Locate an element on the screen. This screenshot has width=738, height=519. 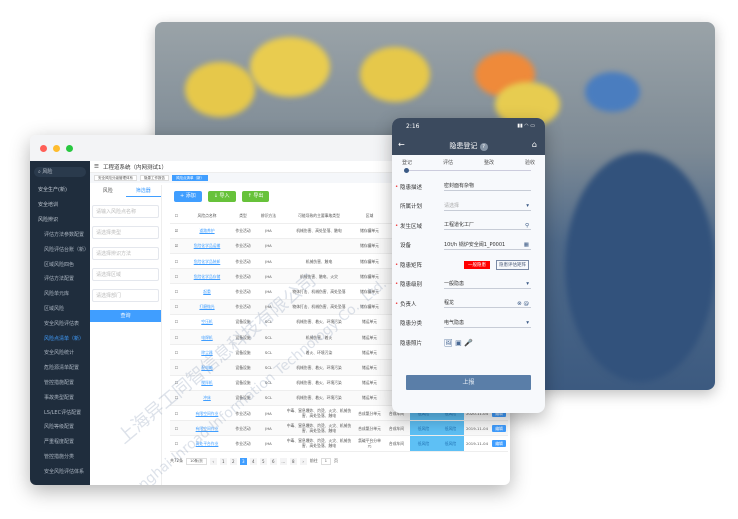
page-button: 4 is located at coordinates (253, 461).